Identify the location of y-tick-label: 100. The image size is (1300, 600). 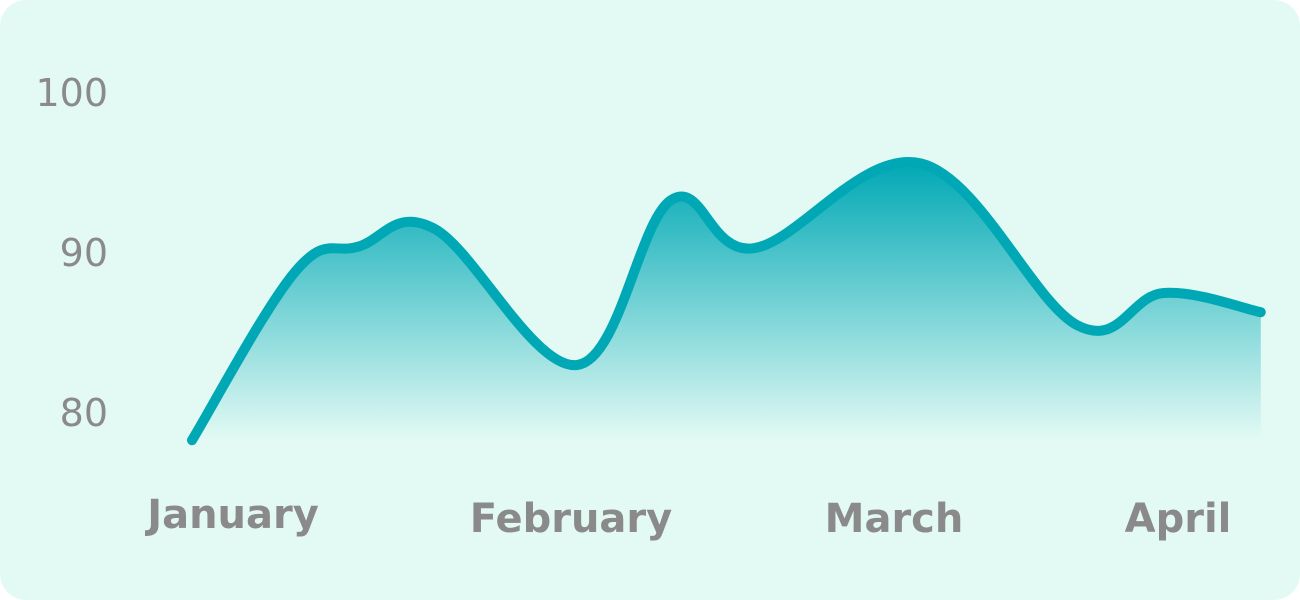
(71, 93).